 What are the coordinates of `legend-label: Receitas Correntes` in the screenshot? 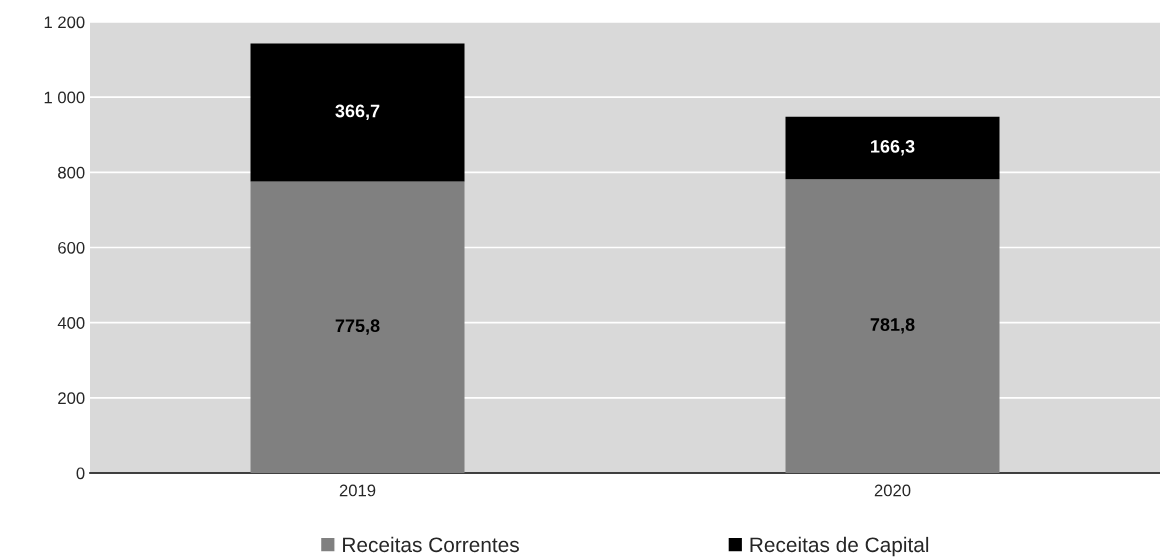 It's located at (431, 544).